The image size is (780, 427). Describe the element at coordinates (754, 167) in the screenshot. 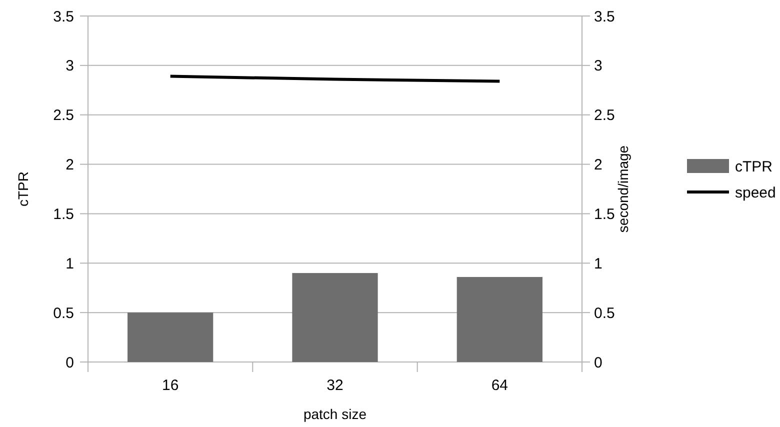

I see `legend-label: cTPR` at that location.